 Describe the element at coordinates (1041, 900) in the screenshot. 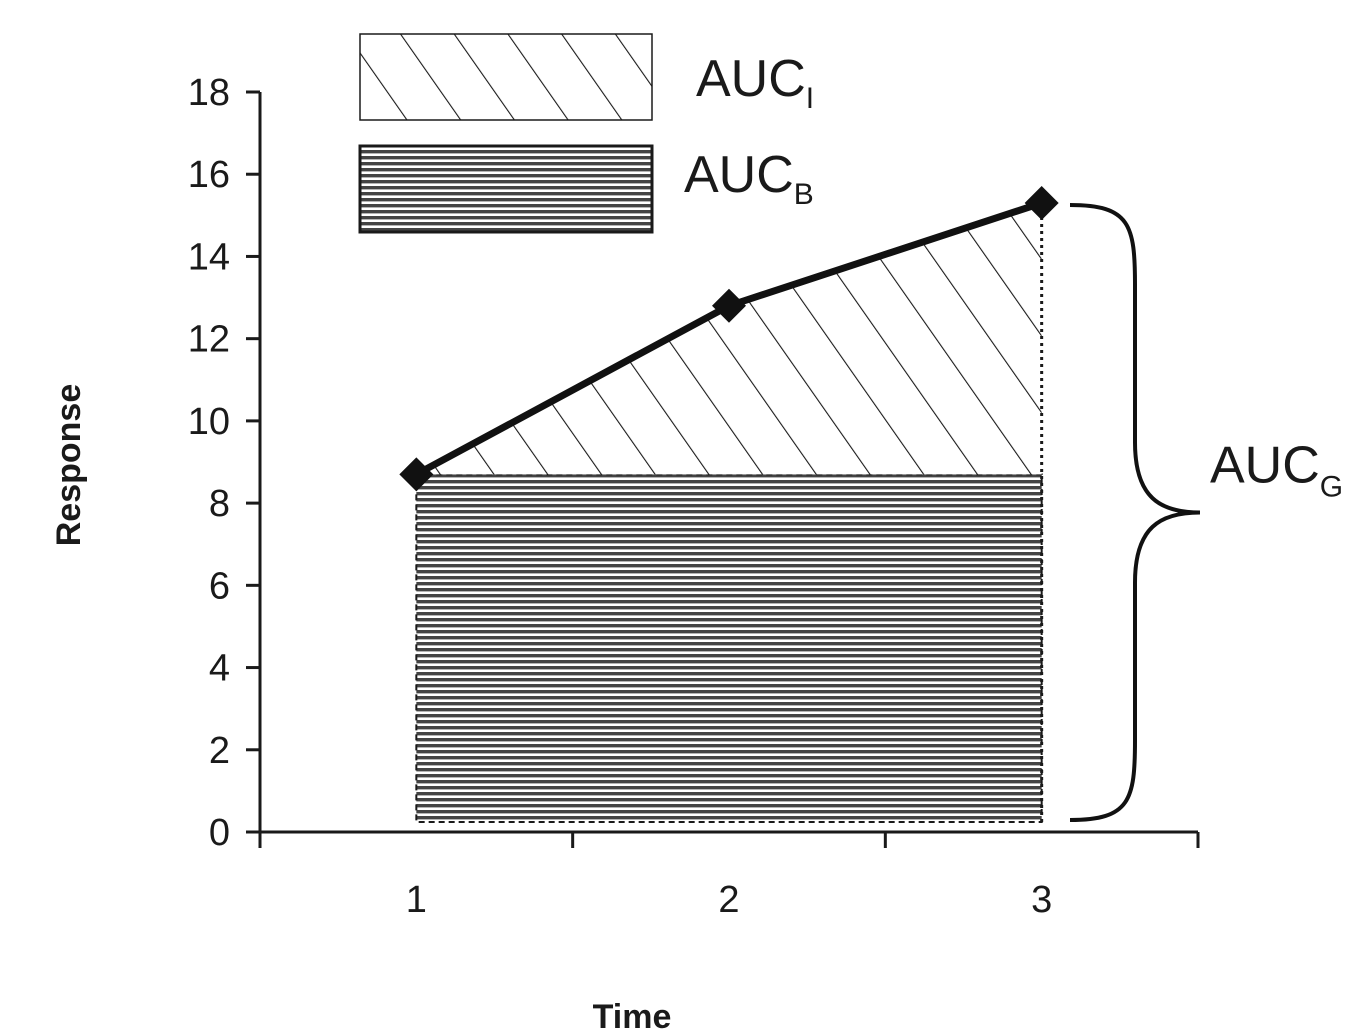

I see `x-tick-label: 3` at that location.